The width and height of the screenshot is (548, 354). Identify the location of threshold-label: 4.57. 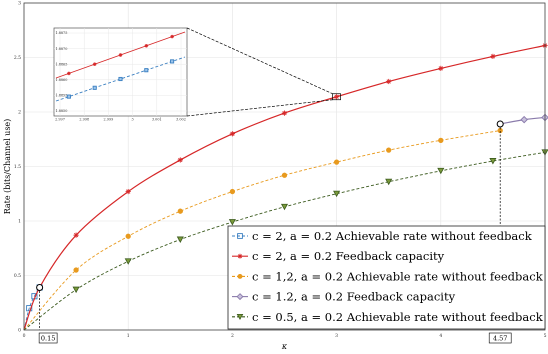
(500, 339).